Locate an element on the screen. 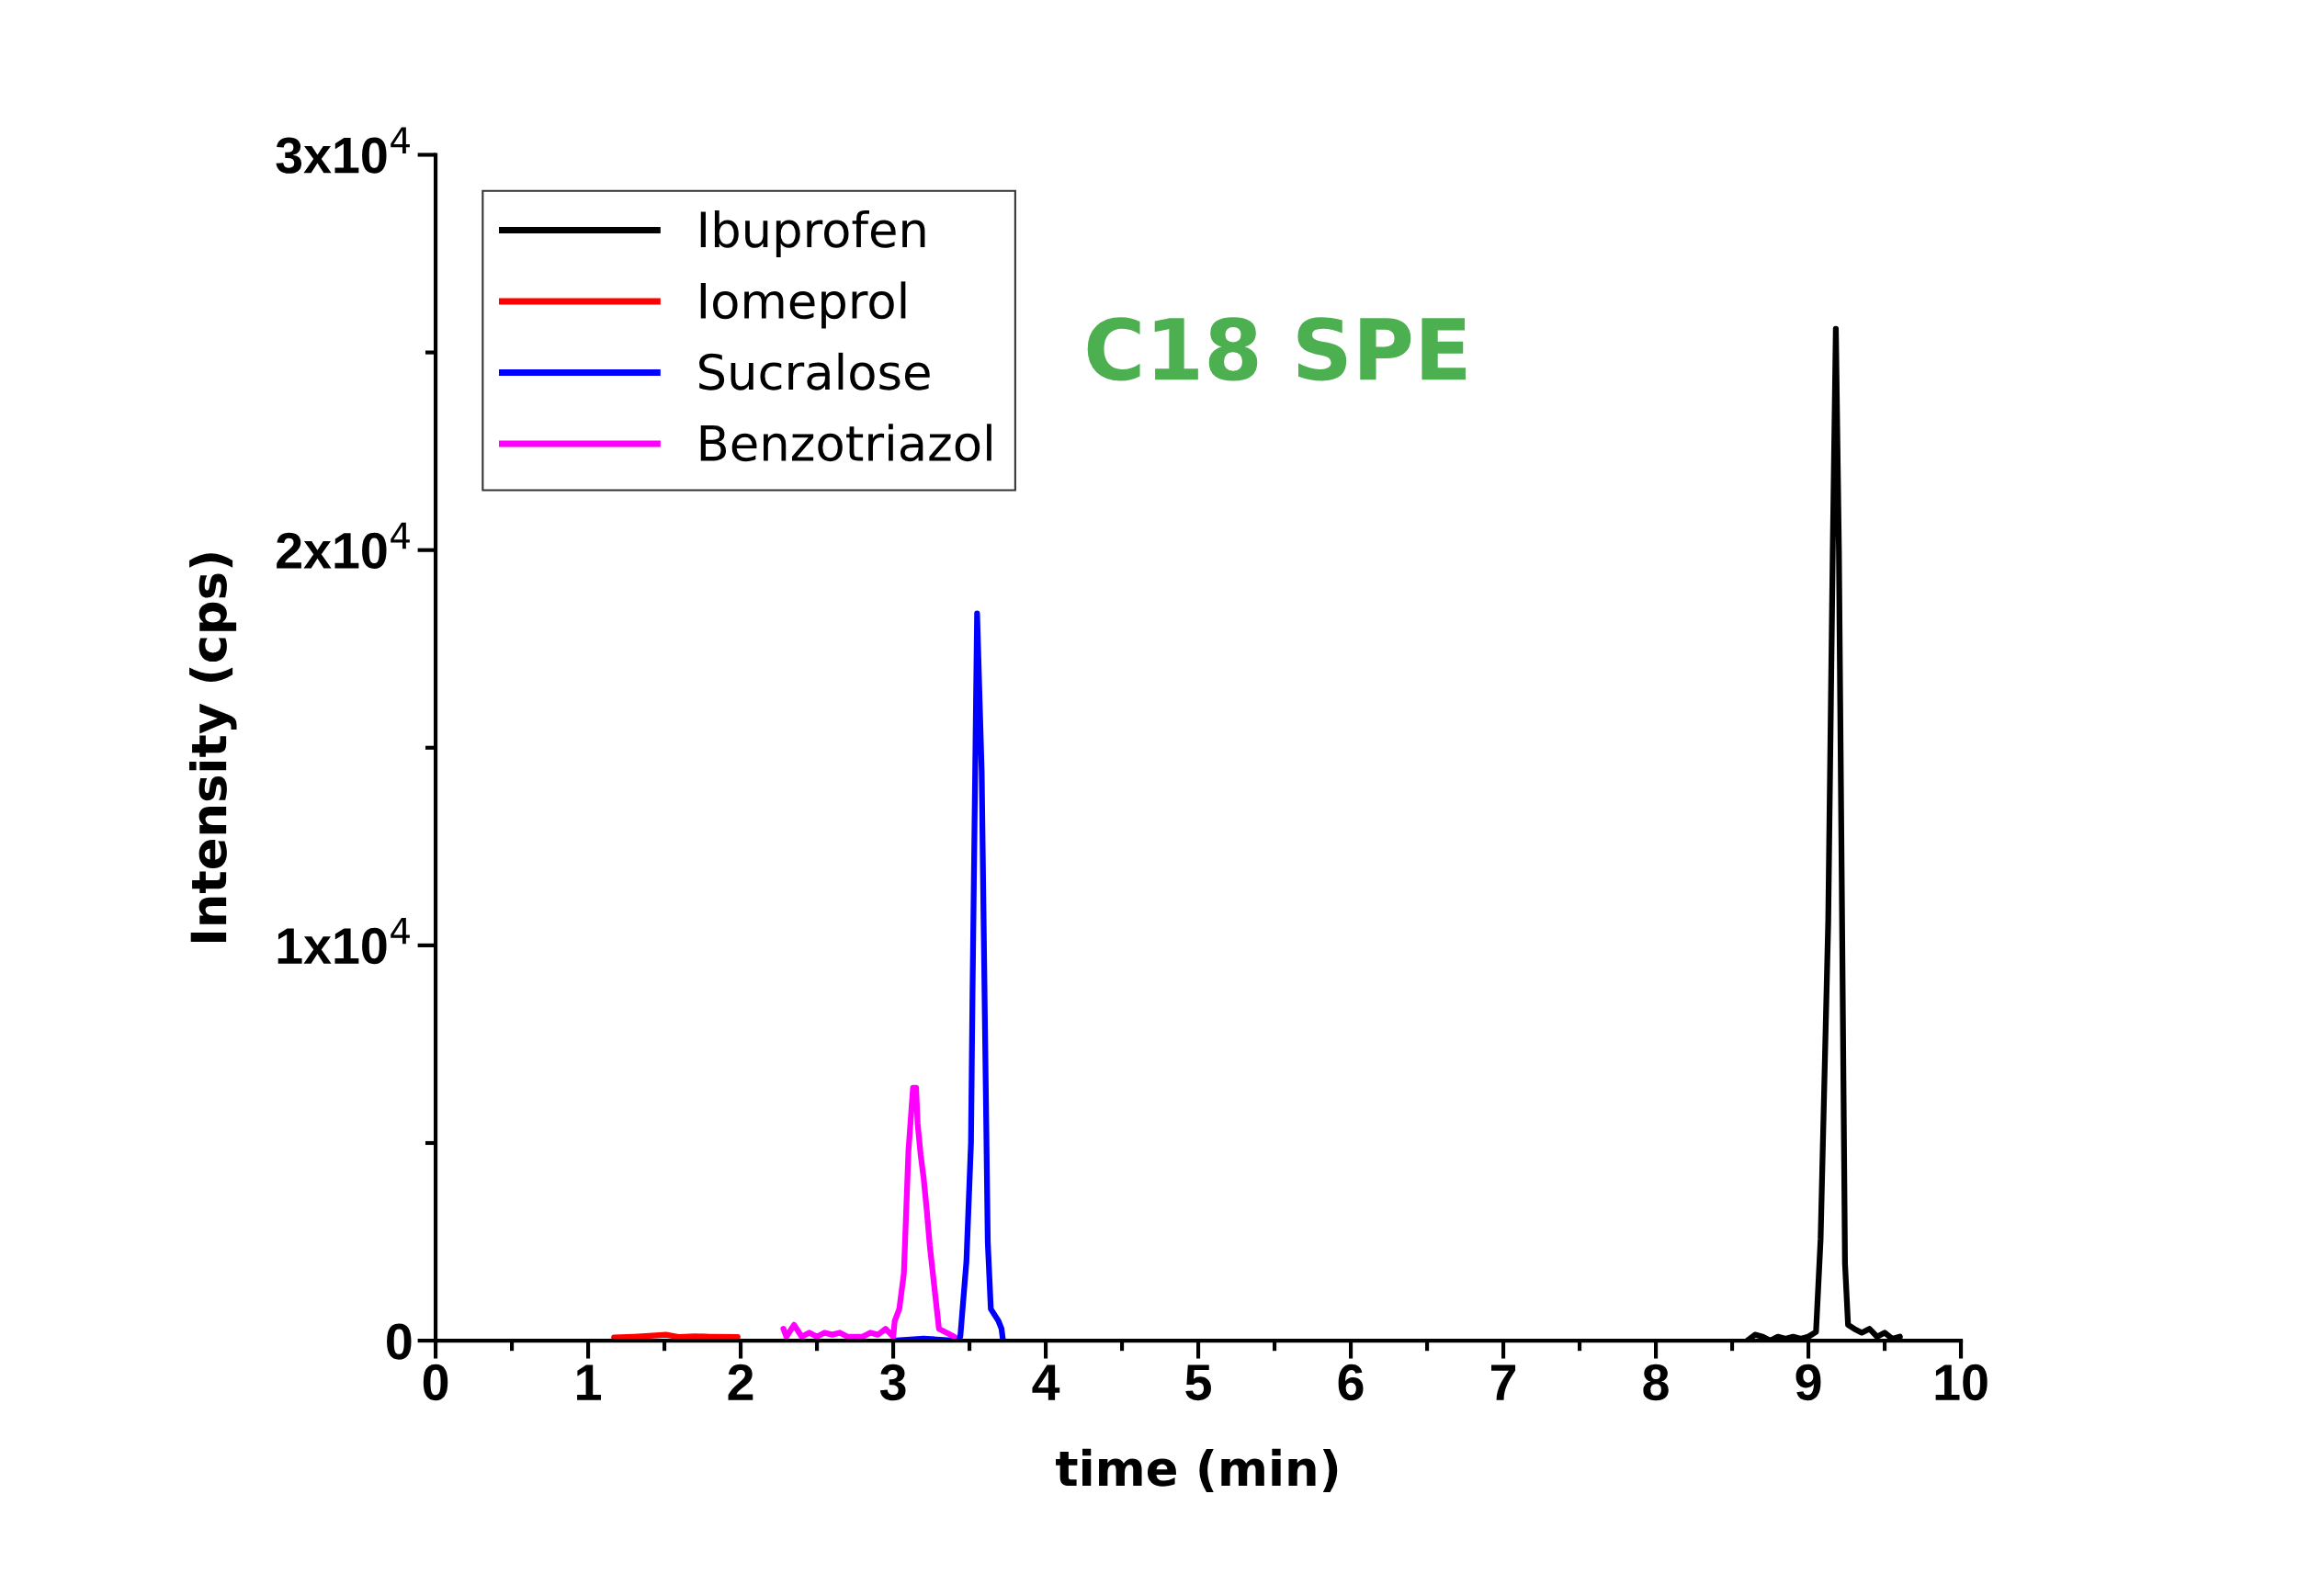  y-axis-title: Intensity (cps) is located at coordinates (213, 747).